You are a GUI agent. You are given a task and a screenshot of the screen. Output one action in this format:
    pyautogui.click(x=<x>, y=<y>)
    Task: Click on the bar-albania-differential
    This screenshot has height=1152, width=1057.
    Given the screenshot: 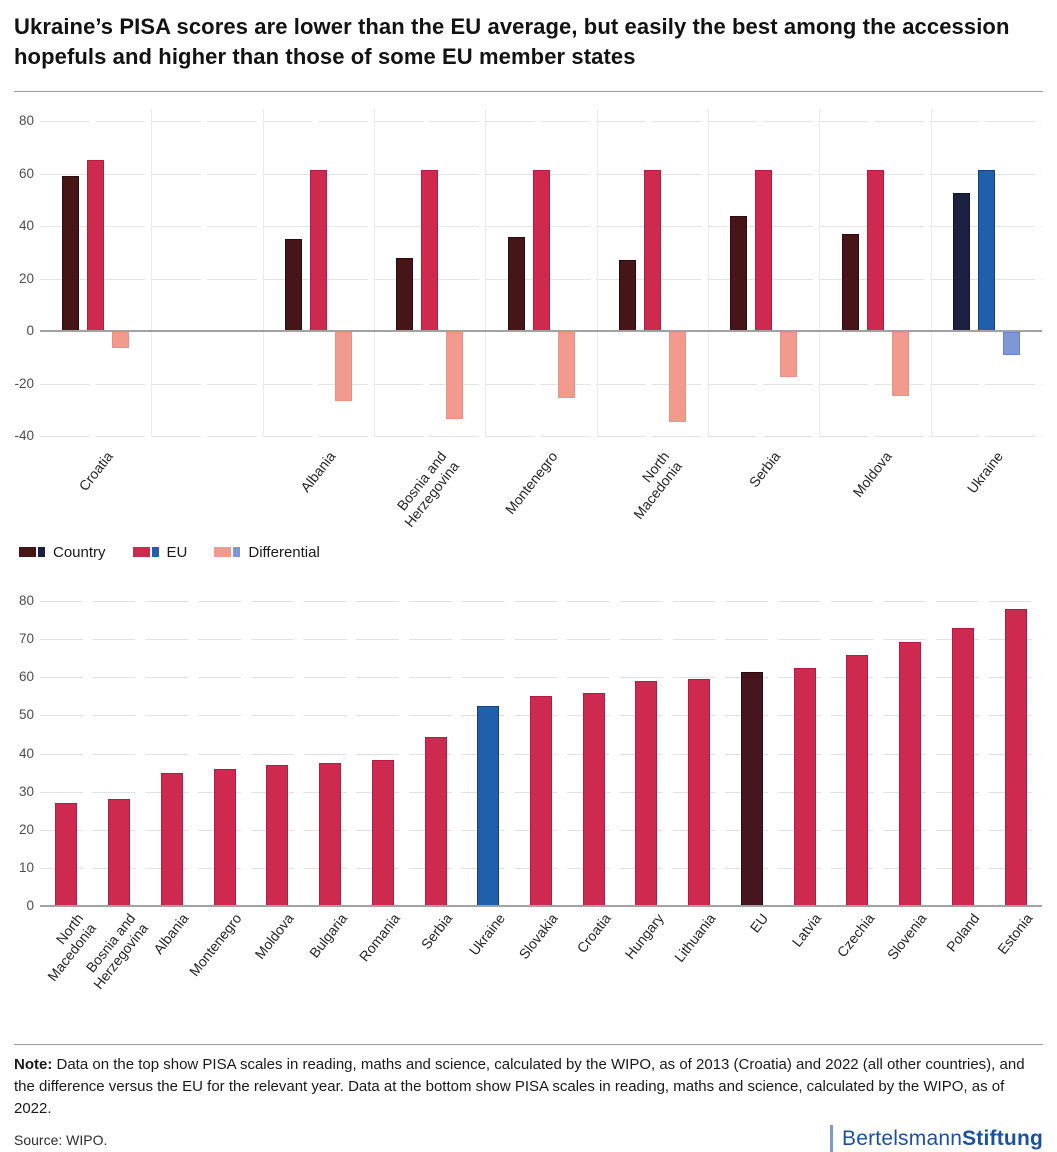 What is the action you would take?
    pyautogui.click(x=343, y=367)
    